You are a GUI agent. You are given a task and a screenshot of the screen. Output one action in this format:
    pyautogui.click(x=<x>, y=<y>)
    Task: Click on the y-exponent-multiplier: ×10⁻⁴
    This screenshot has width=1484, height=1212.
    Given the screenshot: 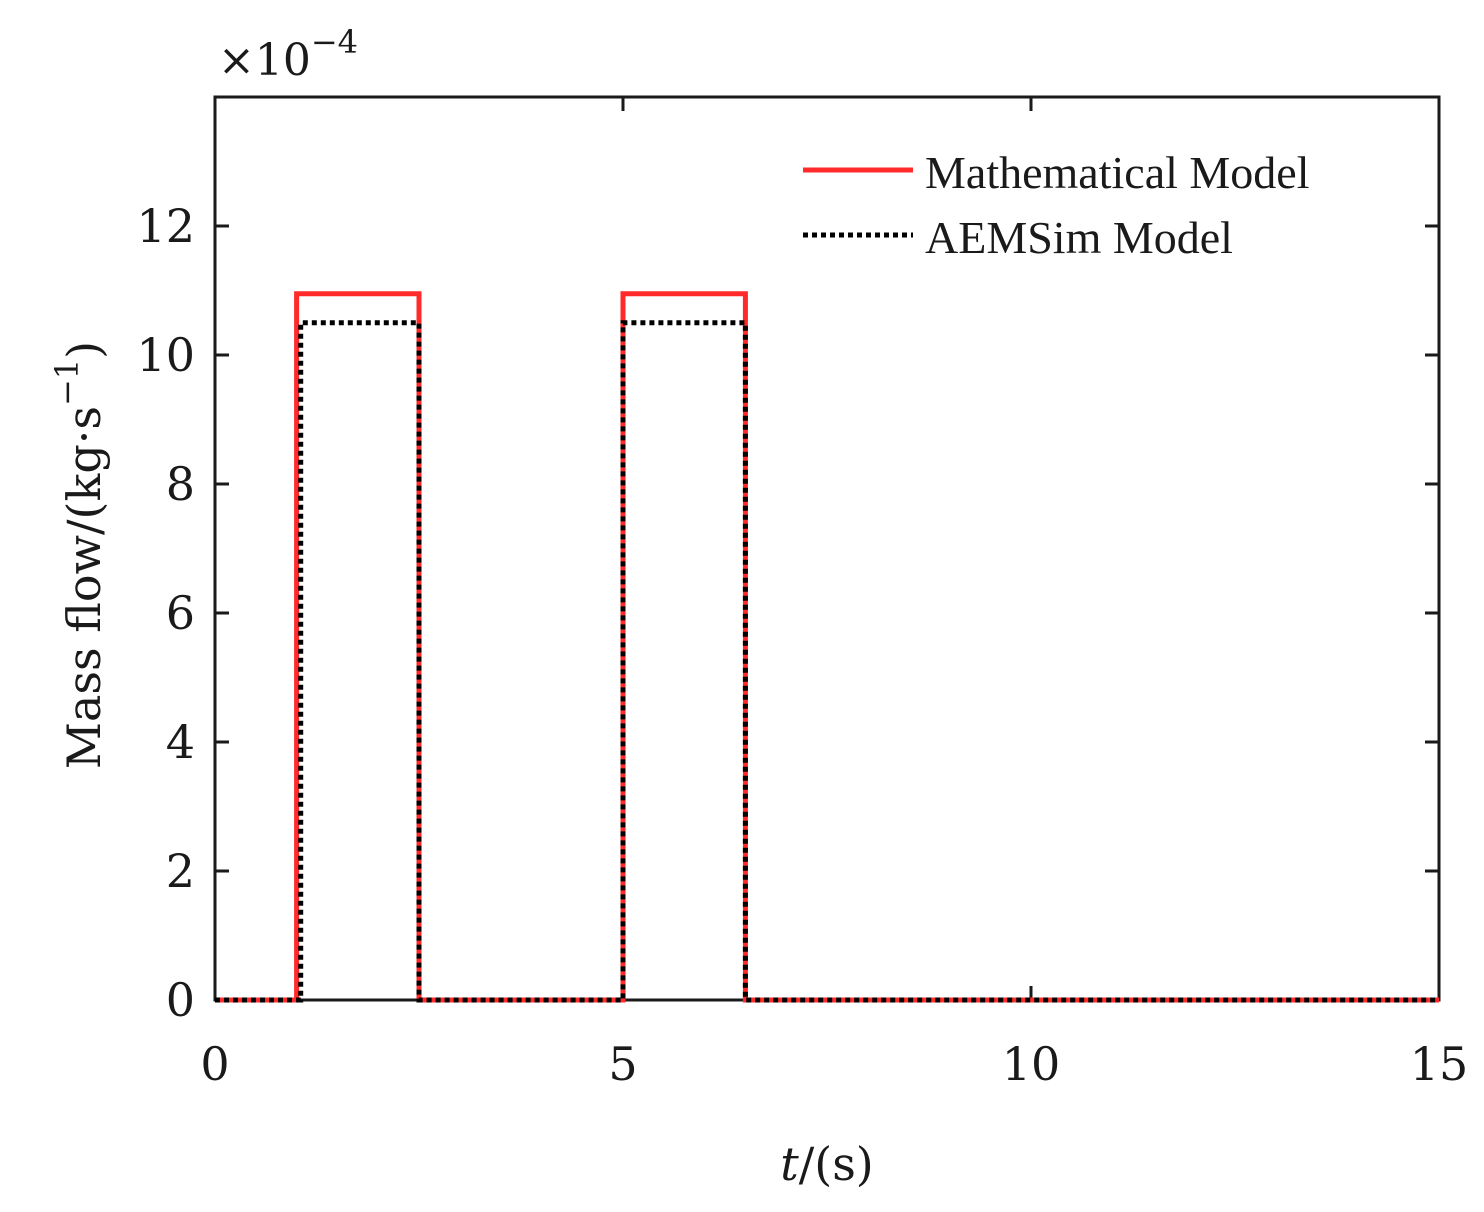 What is the action you would take?
    pyautogui.click(x=288, y=54)
    